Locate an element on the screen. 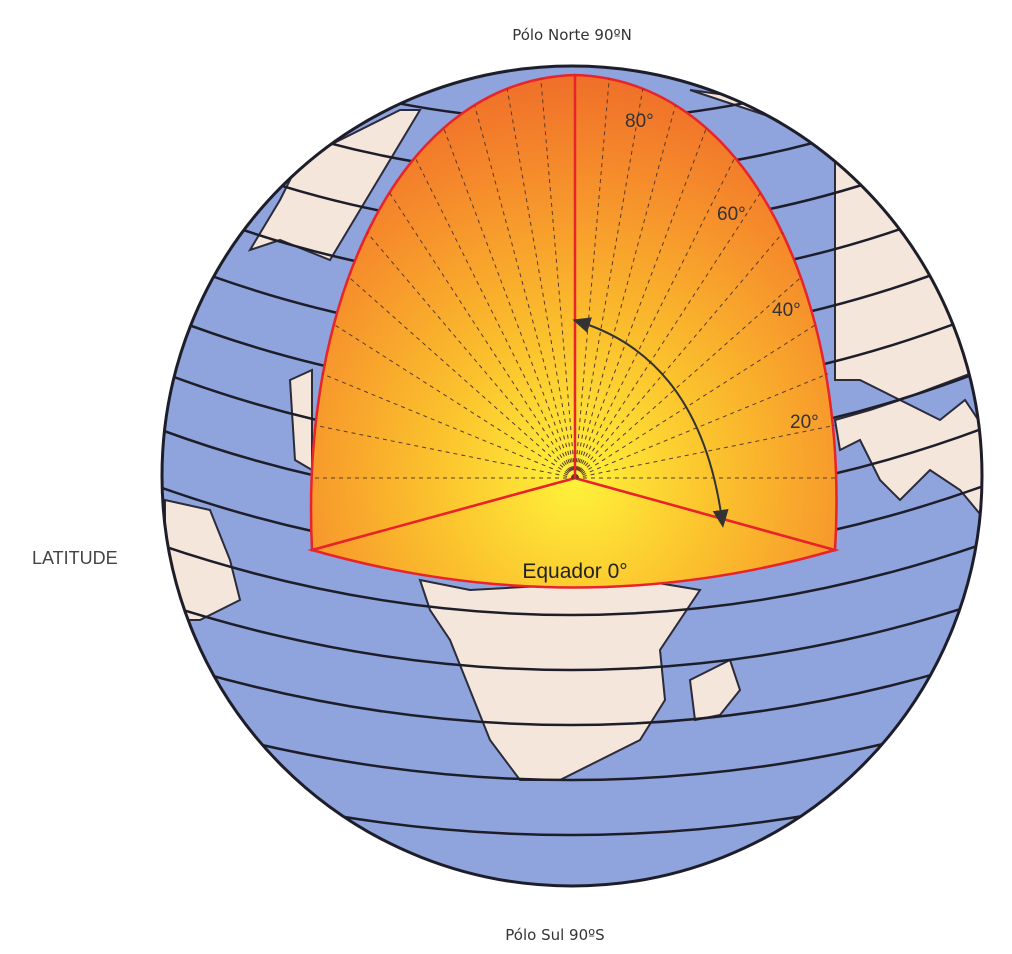  latitude-label: LATITUDE is located at coordinates (75, 558).